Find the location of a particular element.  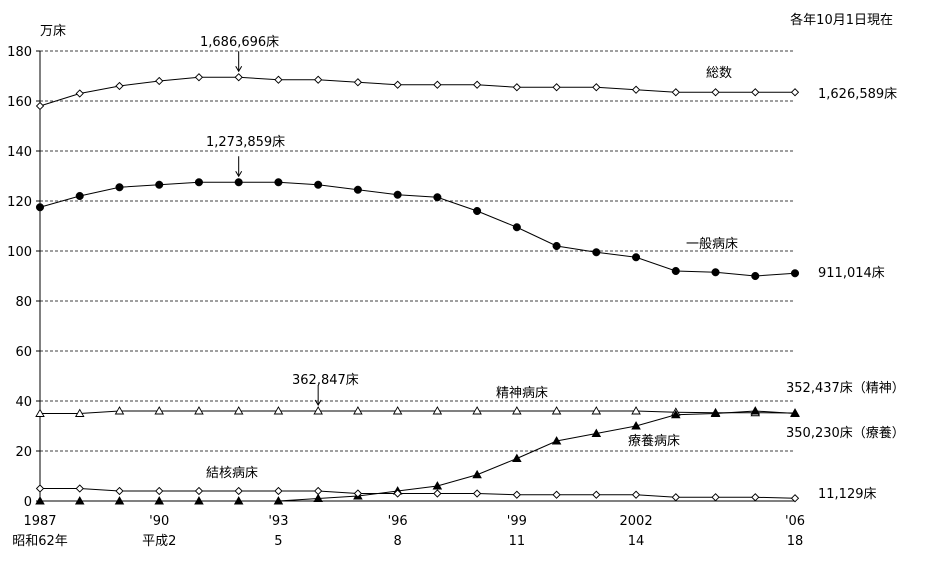

y-tick-labels: 0 20 40 60 80 100 120 140 160 180 is located at coordinates (19, 277).